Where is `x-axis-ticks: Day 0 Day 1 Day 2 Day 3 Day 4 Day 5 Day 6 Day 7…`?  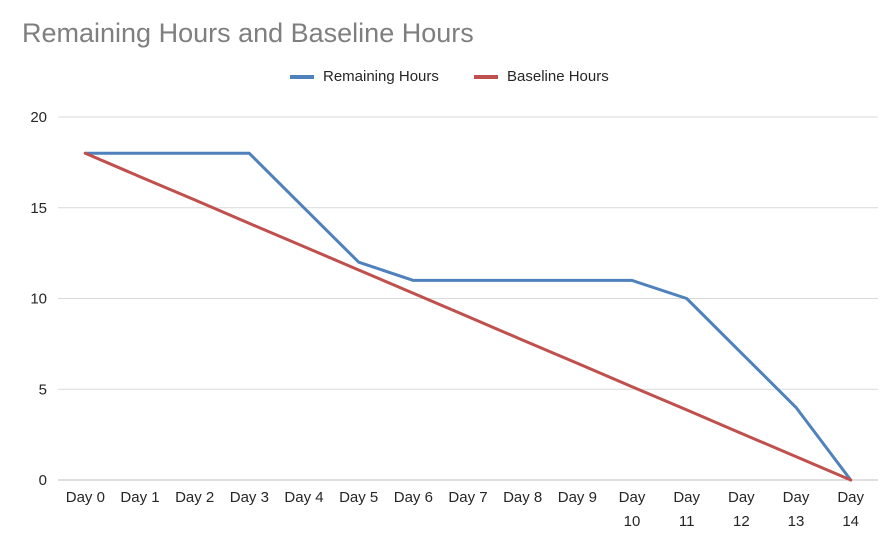 x-axis-ticks: Day 0 Day 1 Day 2 Day 3 Day 4 Day 5 Day 6 Day 7… is located at coordinates (465, 509).